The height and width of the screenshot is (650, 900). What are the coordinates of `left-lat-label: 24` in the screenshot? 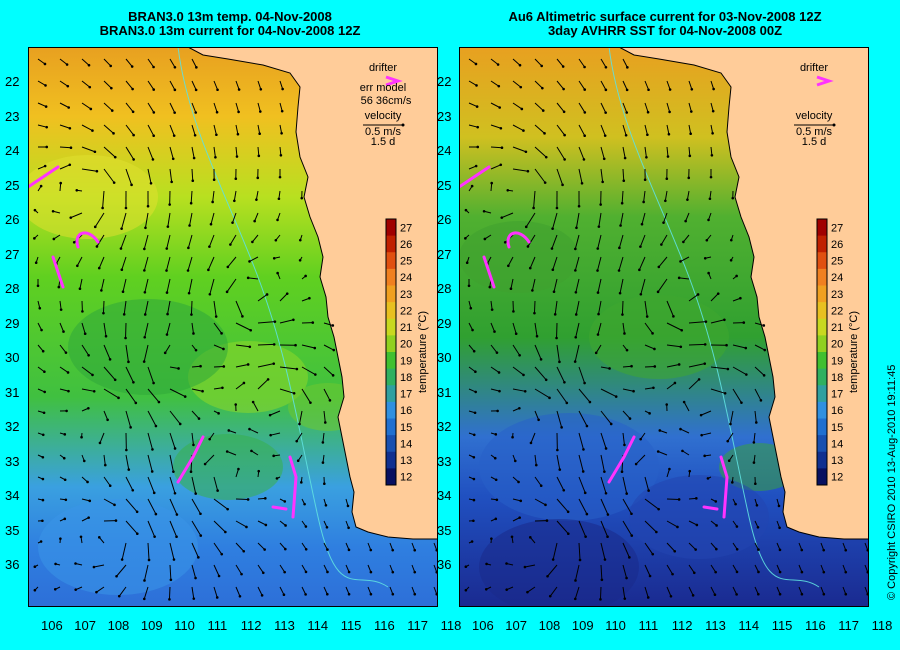 It's located at (12, 150).